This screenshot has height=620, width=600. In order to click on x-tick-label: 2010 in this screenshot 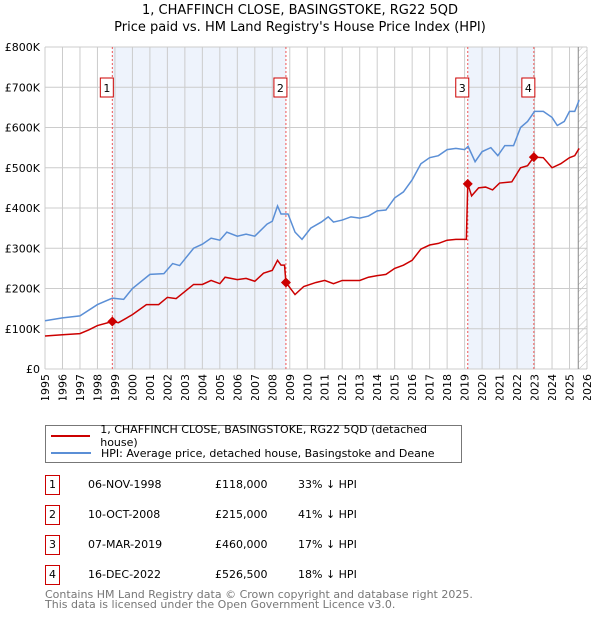, I will do `click(307, 387)`.